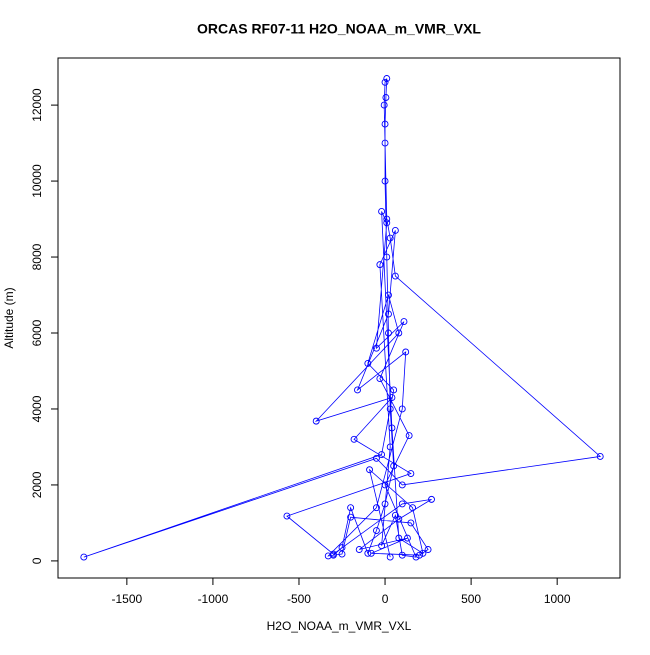 This screenshot has width=650, height=655. Describe the element at coordinates (37, 181) in the screenshot. I see `y-tick-label: 10000` at that location.